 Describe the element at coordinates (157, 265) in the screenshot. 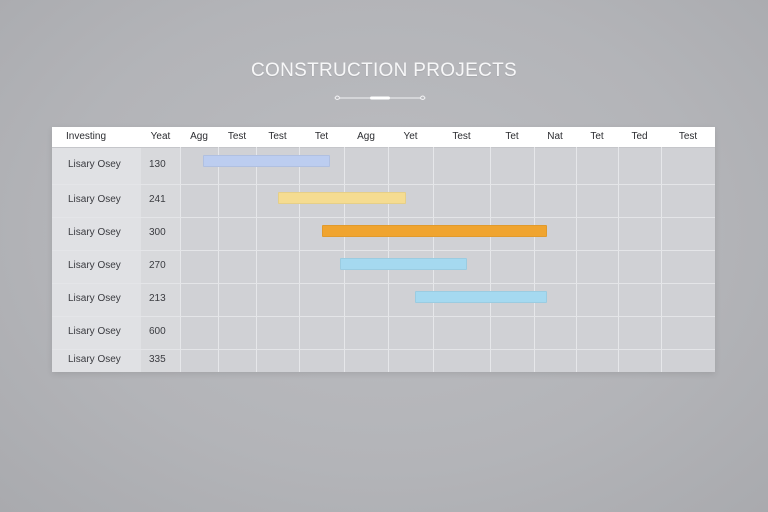

I see `row-value: 270` at that location.